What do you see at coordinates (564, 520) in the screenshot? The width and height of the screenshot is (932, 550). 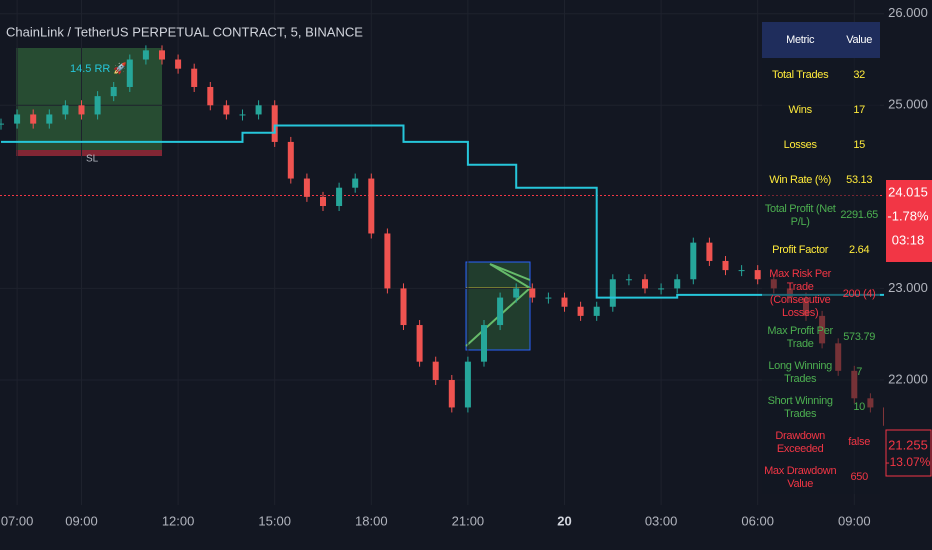 I see `x-tick-label: 20` at bounding box center [564, 520].